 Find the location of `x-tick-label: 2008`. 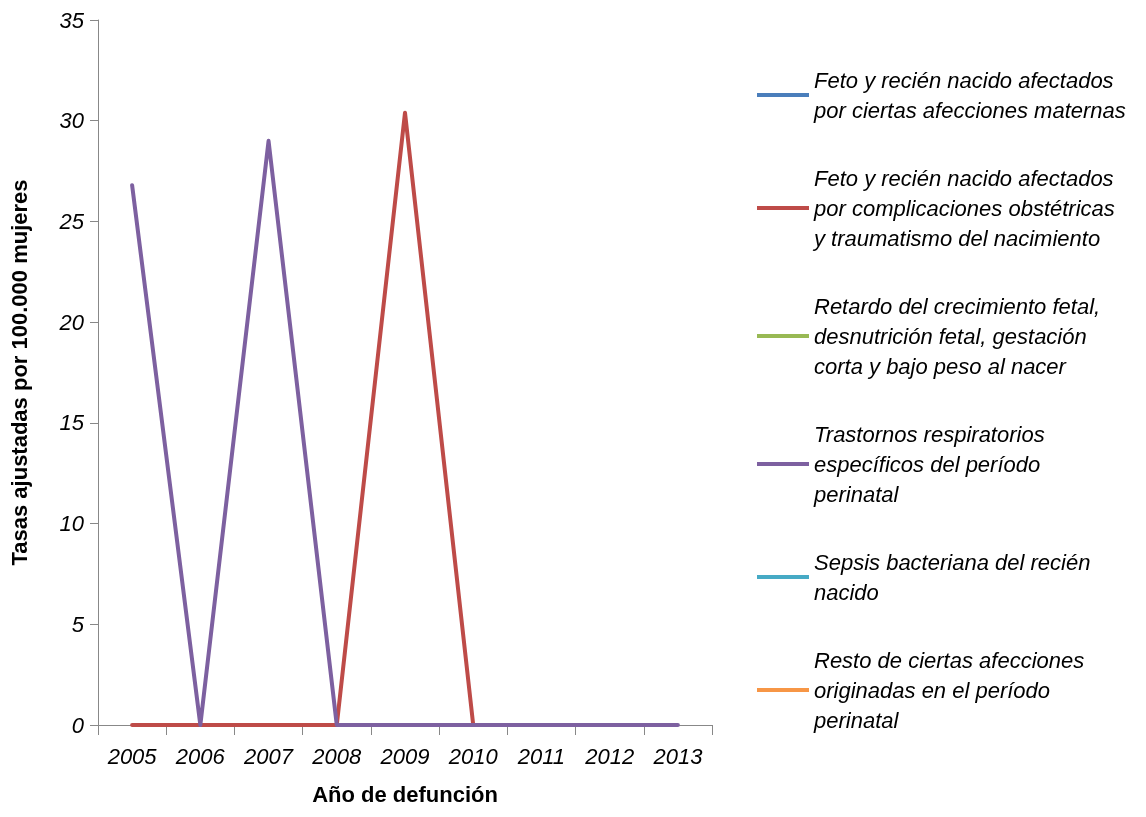

x-tick-label: 2008 is located at coordinates (337, 756).